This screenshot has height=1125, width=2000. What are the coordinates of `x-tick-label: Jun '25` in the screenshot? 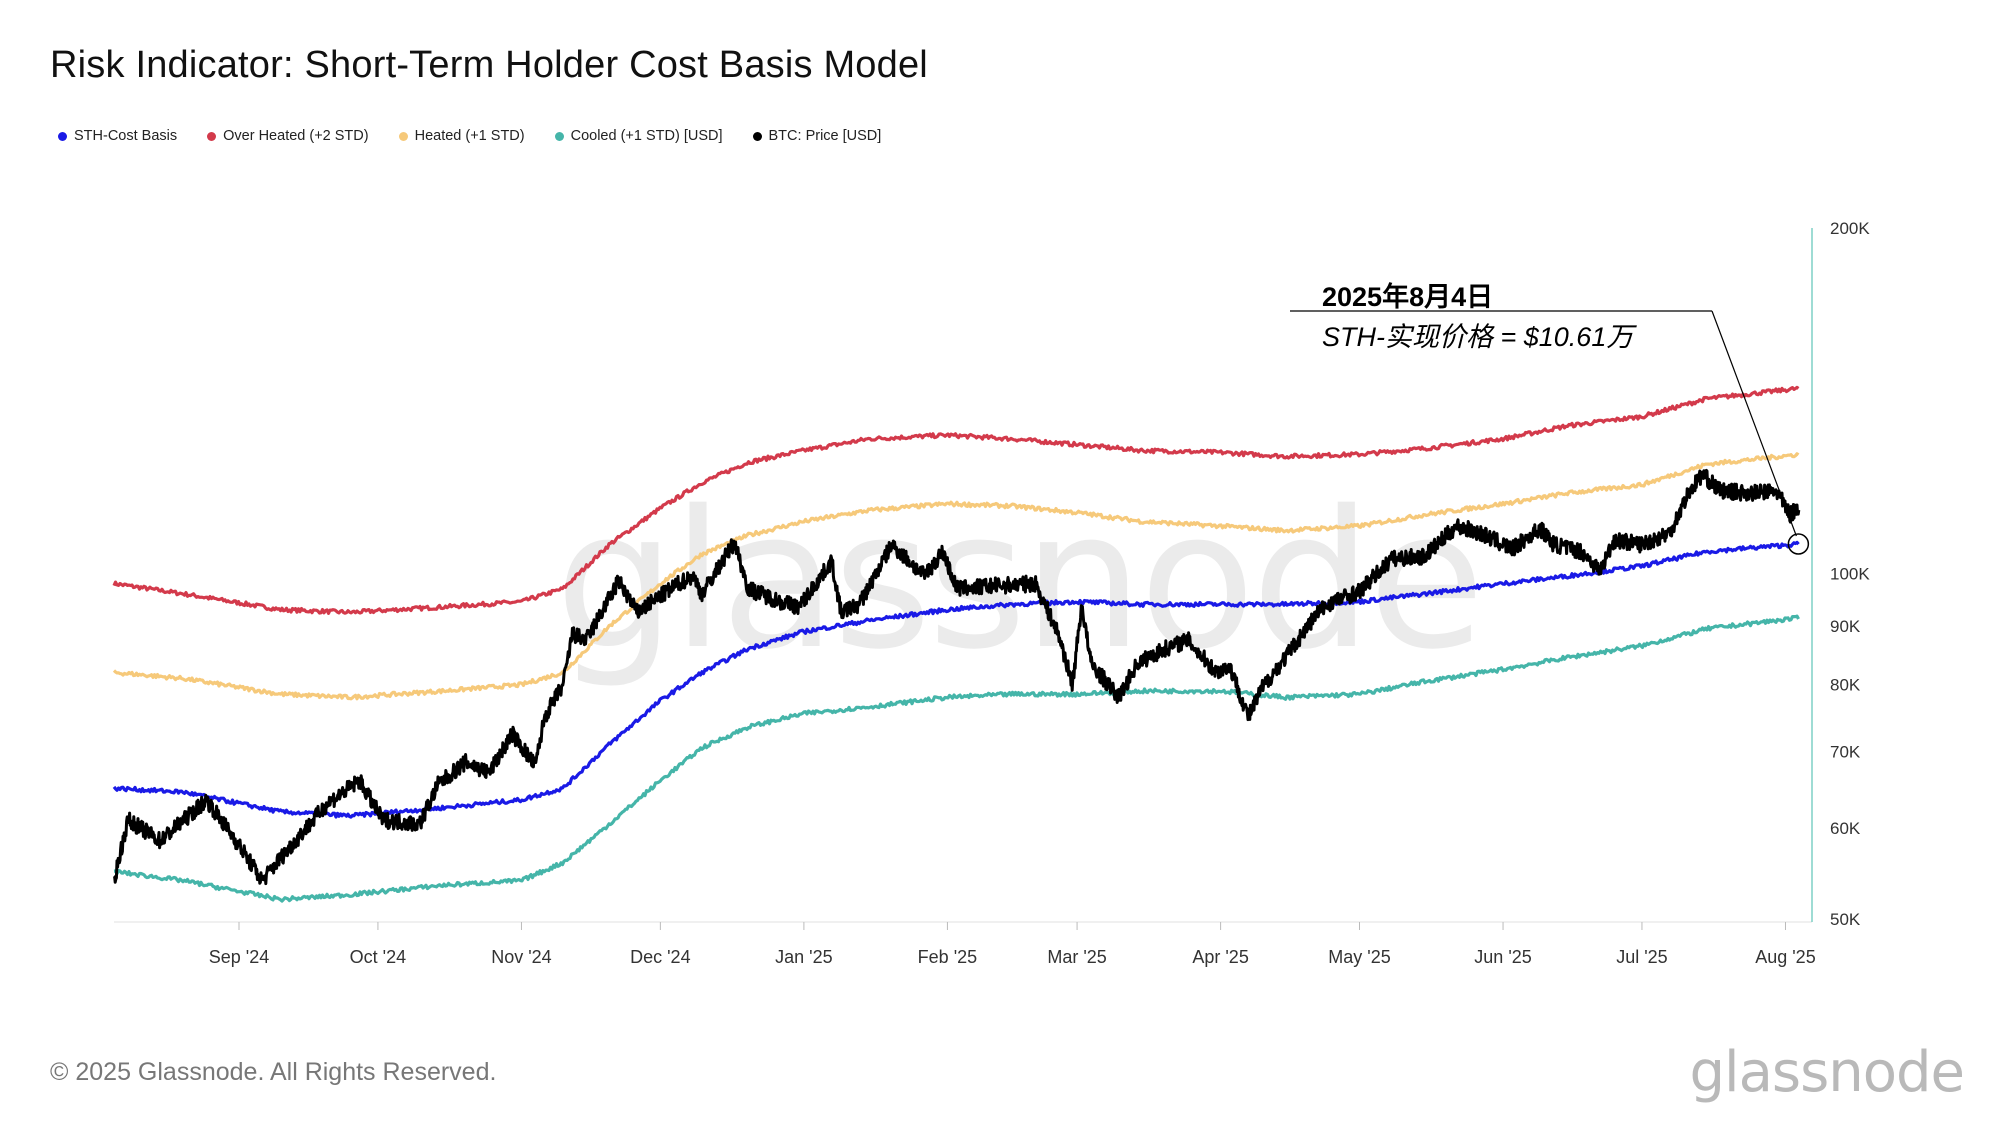 It's located at (1502, 957).